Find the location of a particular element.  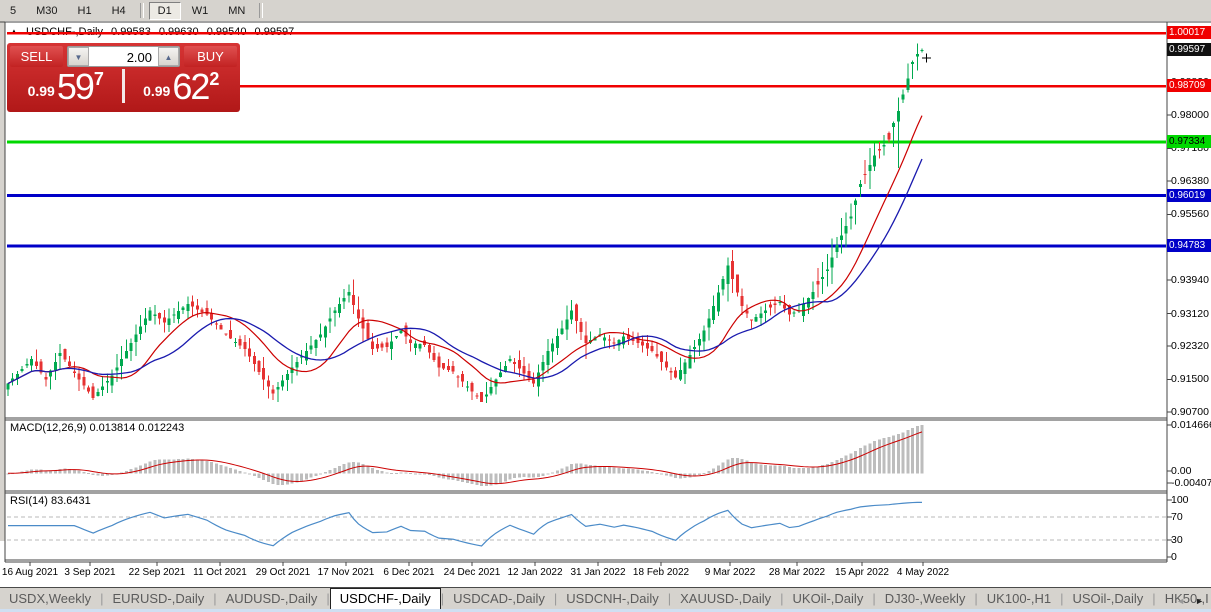

price-level-badge: 1.00017 is located at coordinates (1189, 32).